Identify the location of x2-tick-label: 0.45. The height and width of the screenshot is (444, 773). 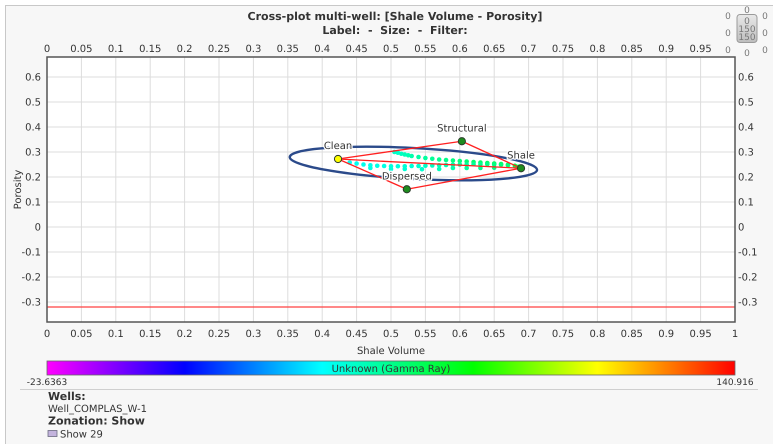
(356, 49).